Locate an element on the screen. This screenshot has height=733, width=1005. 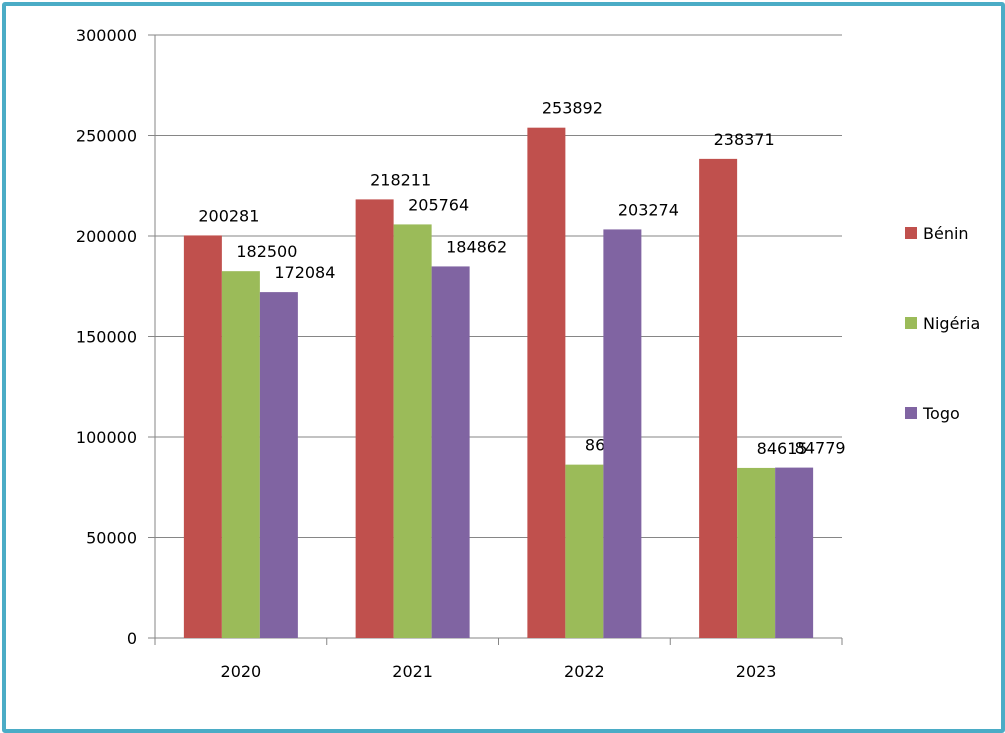
legend-label: Bénin is located at coordinates (946, 233).